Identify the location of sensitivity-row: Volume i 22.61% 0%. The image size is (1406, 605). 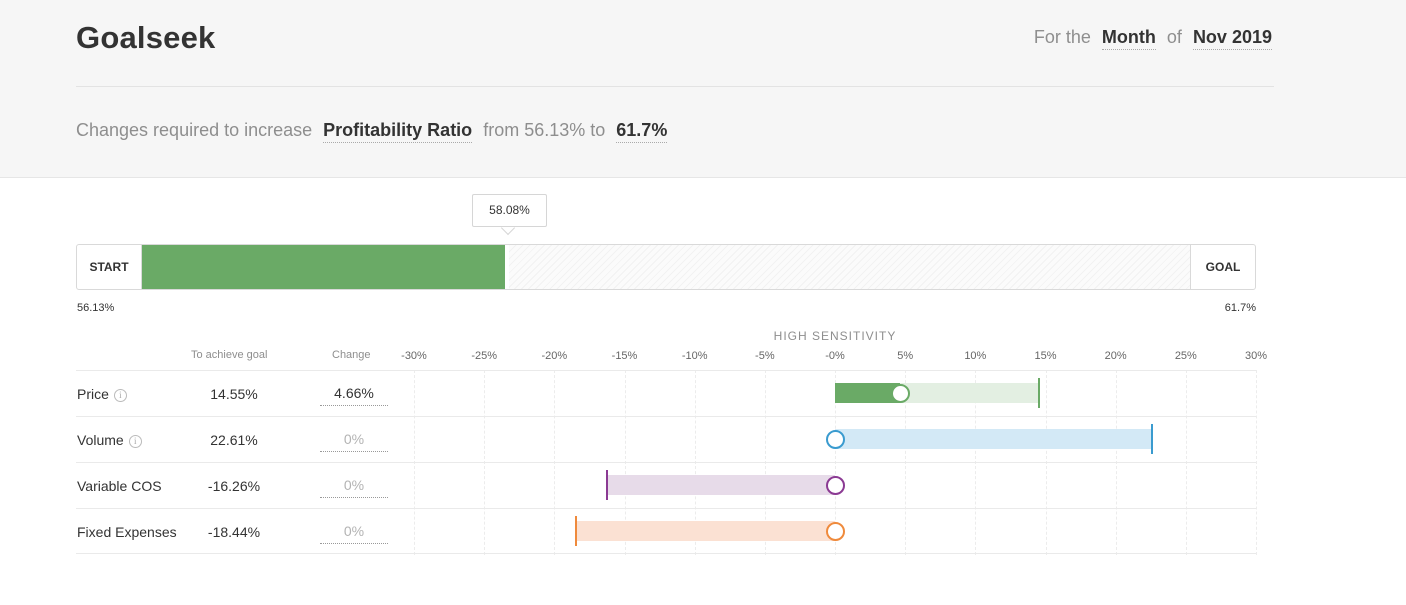
(666, 439).